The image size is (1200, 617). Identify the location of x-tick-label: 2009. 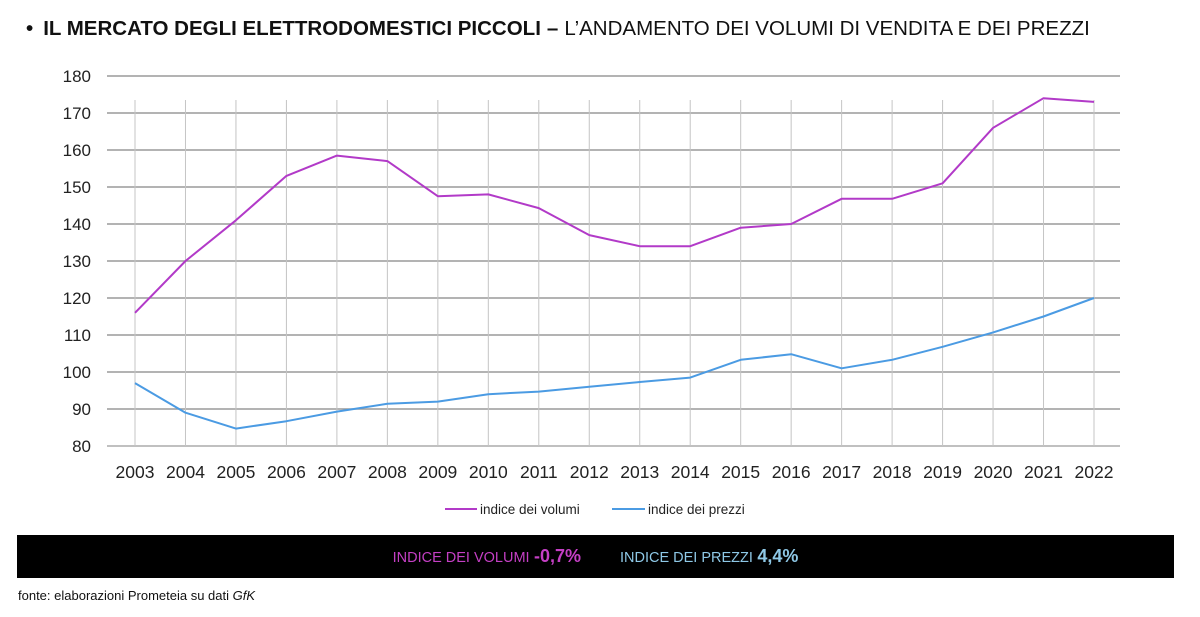
(437, 472).